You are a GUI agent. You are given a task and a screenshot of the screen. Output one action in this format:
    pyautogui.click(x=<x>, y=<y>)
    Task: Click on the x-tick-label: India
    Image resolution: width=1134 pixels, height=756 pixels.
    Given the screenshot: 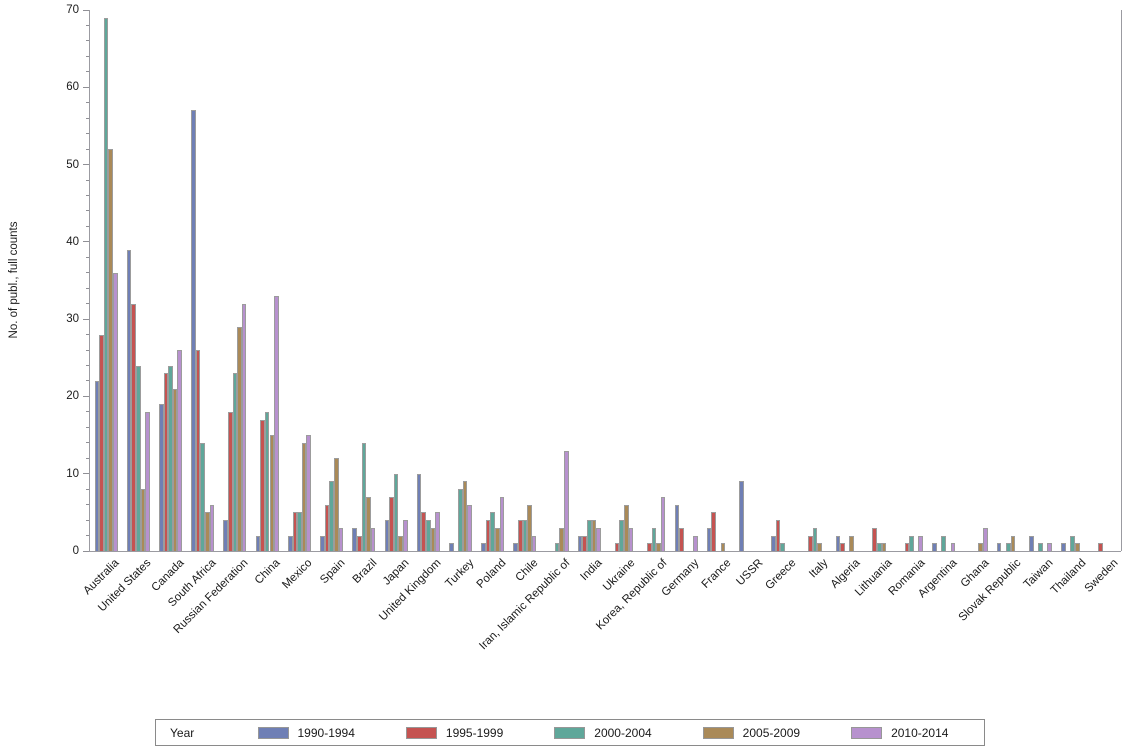 What is the action you would take?
    pyautogui.click(x=591, y=570)
    